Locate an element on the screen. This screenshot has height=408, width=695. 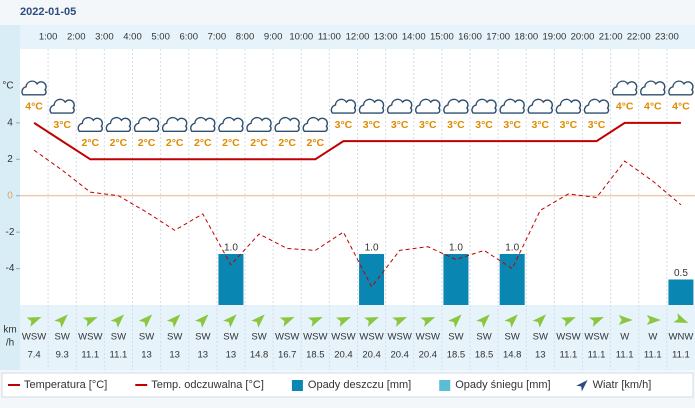
hour-label: 3:00 is located at coordinates (104, 37).